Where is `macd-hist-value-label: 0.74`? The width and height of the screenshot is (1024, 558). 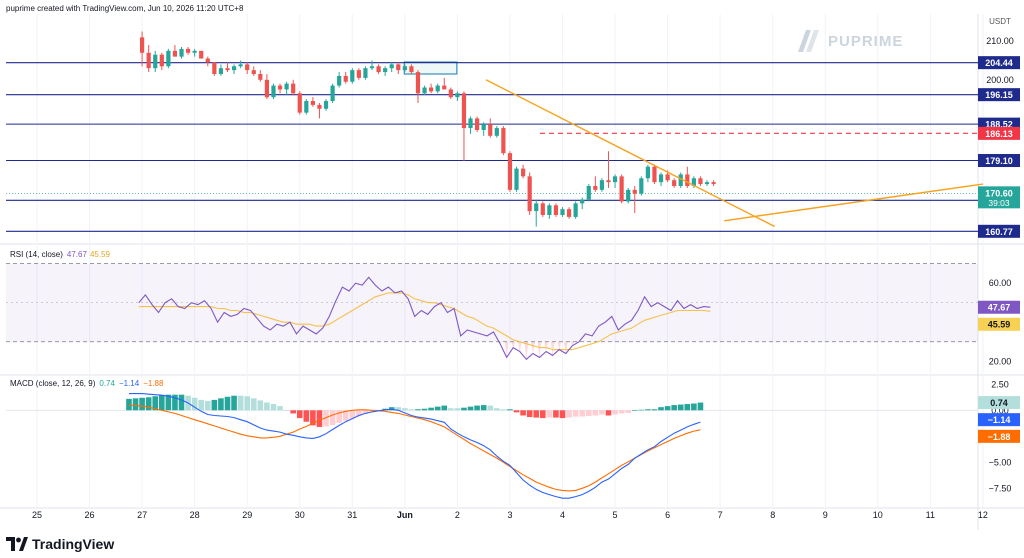
macd-hist-value-label: 0.74 is located at coordinates (999, 403).